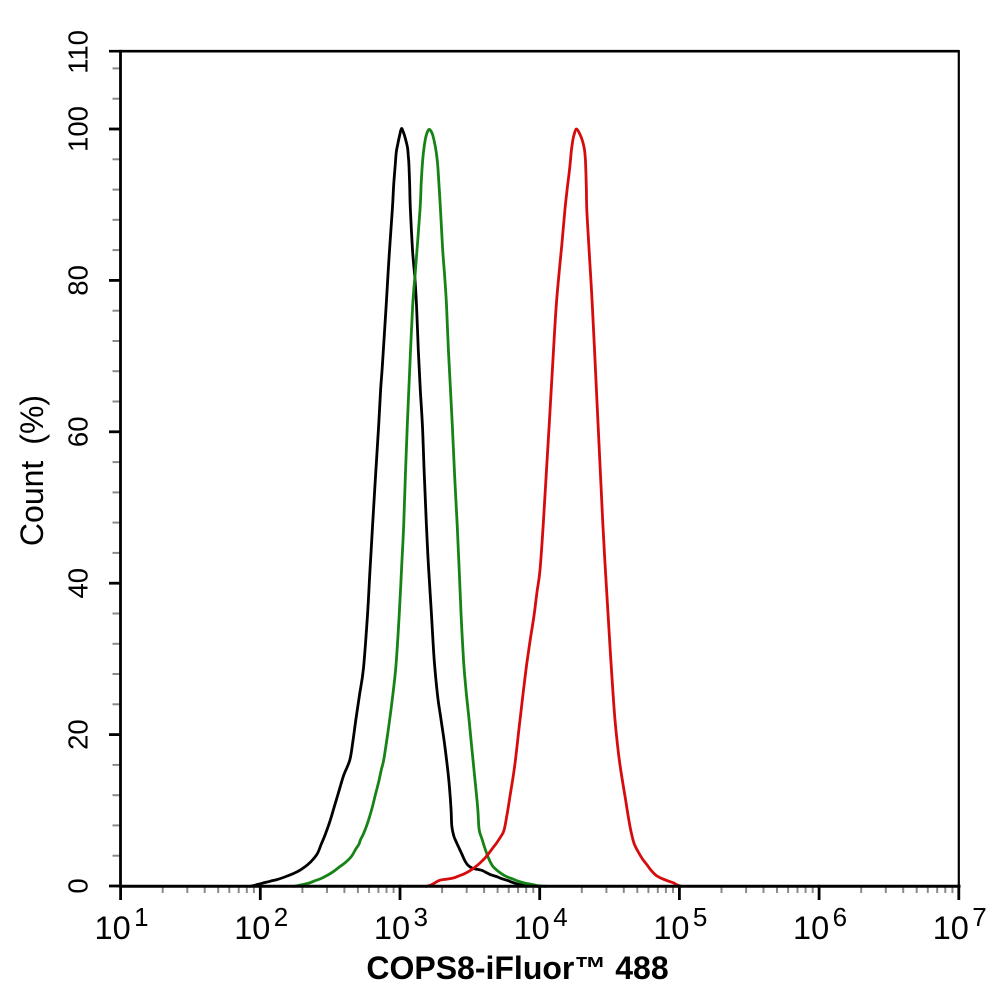  Describe the element at coordinates (281, 917) in the screenshot. I see `svg-text: 2` at that location.